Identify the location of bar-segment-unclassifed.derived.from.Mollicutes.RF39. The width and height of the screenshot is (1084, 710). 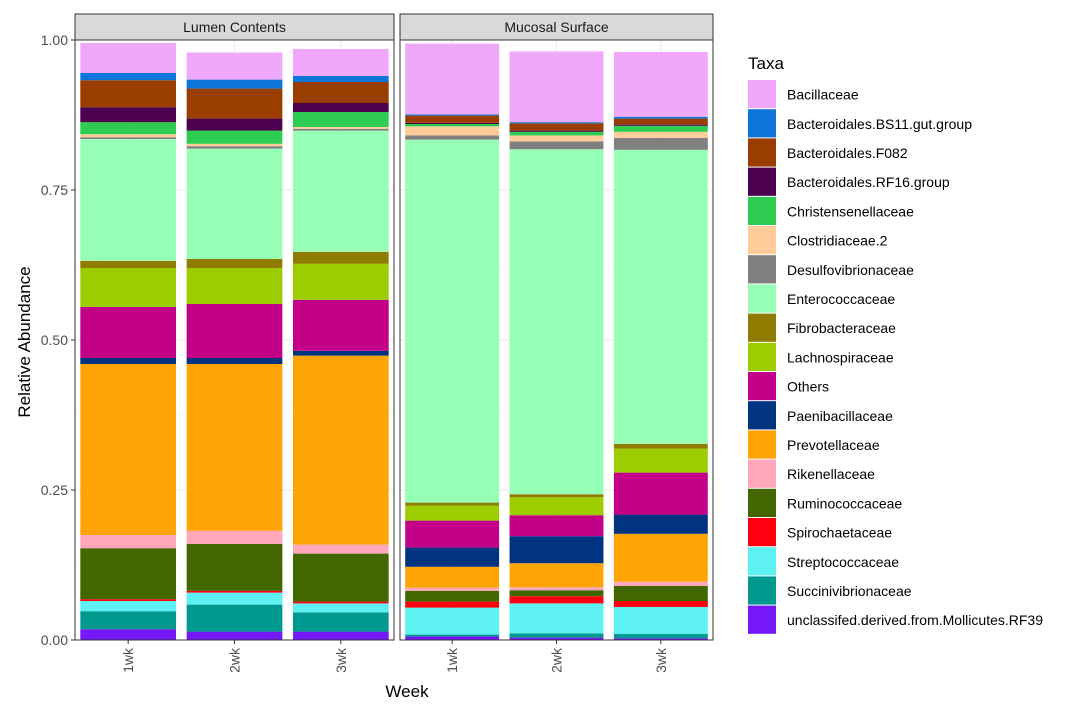
(128, 634).